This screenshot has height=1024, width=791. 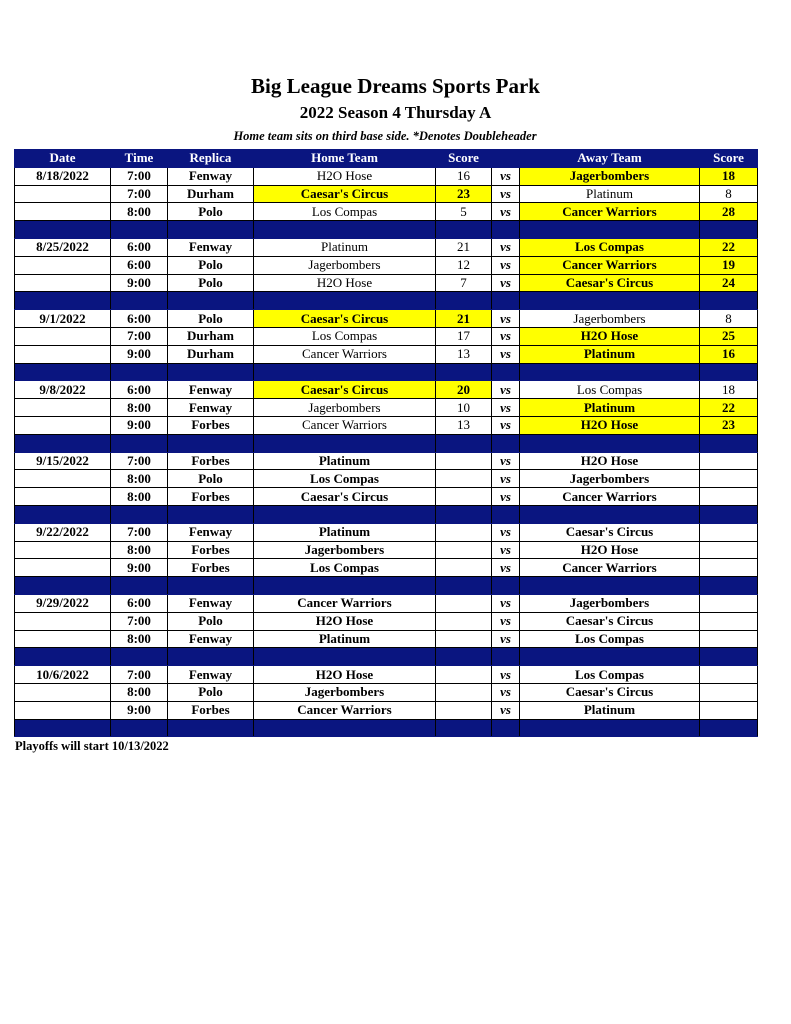 What do you see at coordinates (62, 247) in the screenshot?
I see `game-date: 8/25/2022` at bounding box center [62, 247].